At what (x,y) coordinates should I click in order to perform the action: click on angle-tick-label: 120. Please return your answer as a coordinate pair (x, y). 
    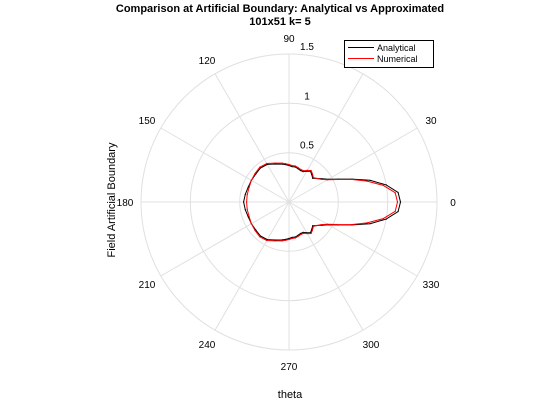
    Looking at the image, I should click on (207, 61).